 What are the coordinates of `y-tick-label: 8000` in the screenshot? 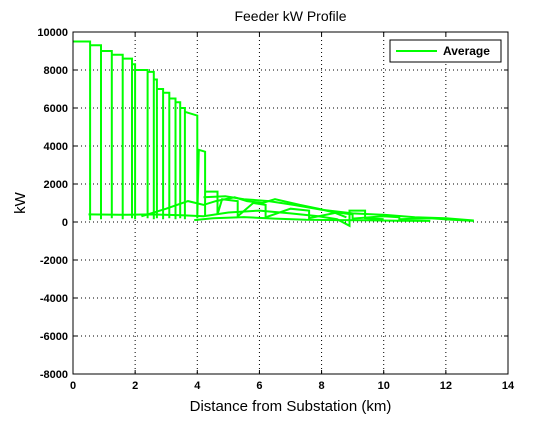 It's located at (56, 71).